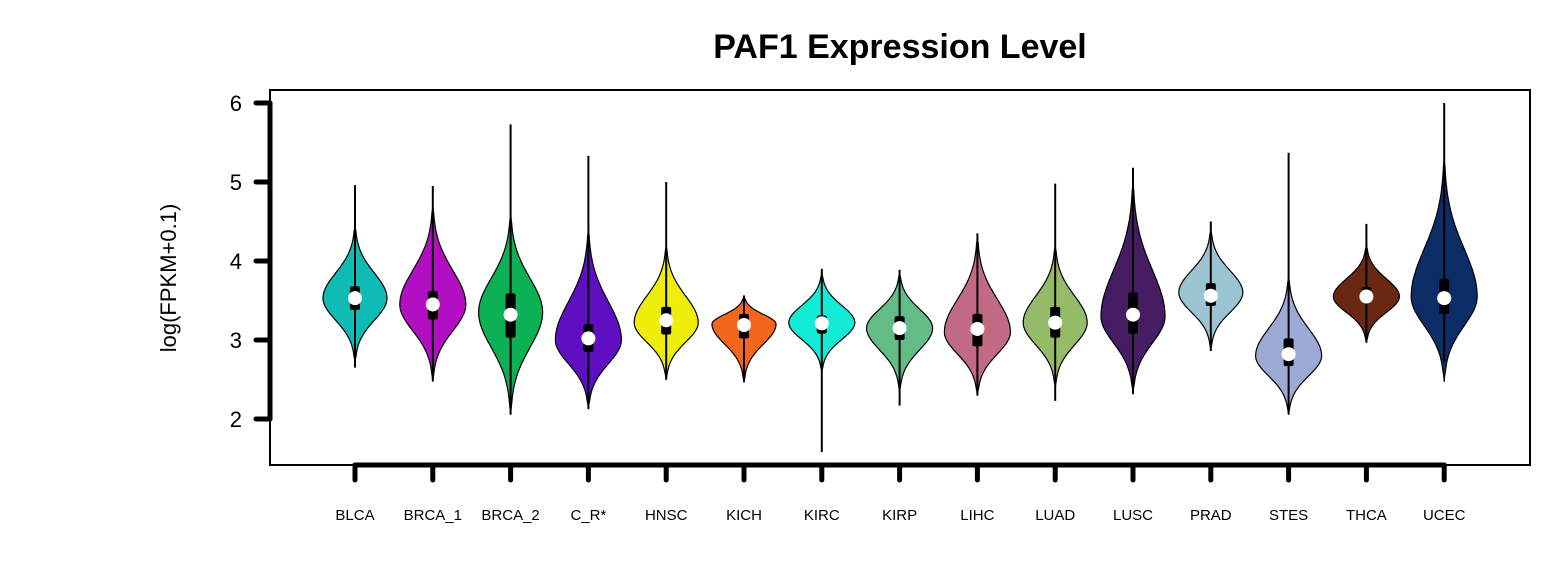  Describe the element at coordinates (666, 281) in the screenshot. I see `violin-HNSC` at that location.